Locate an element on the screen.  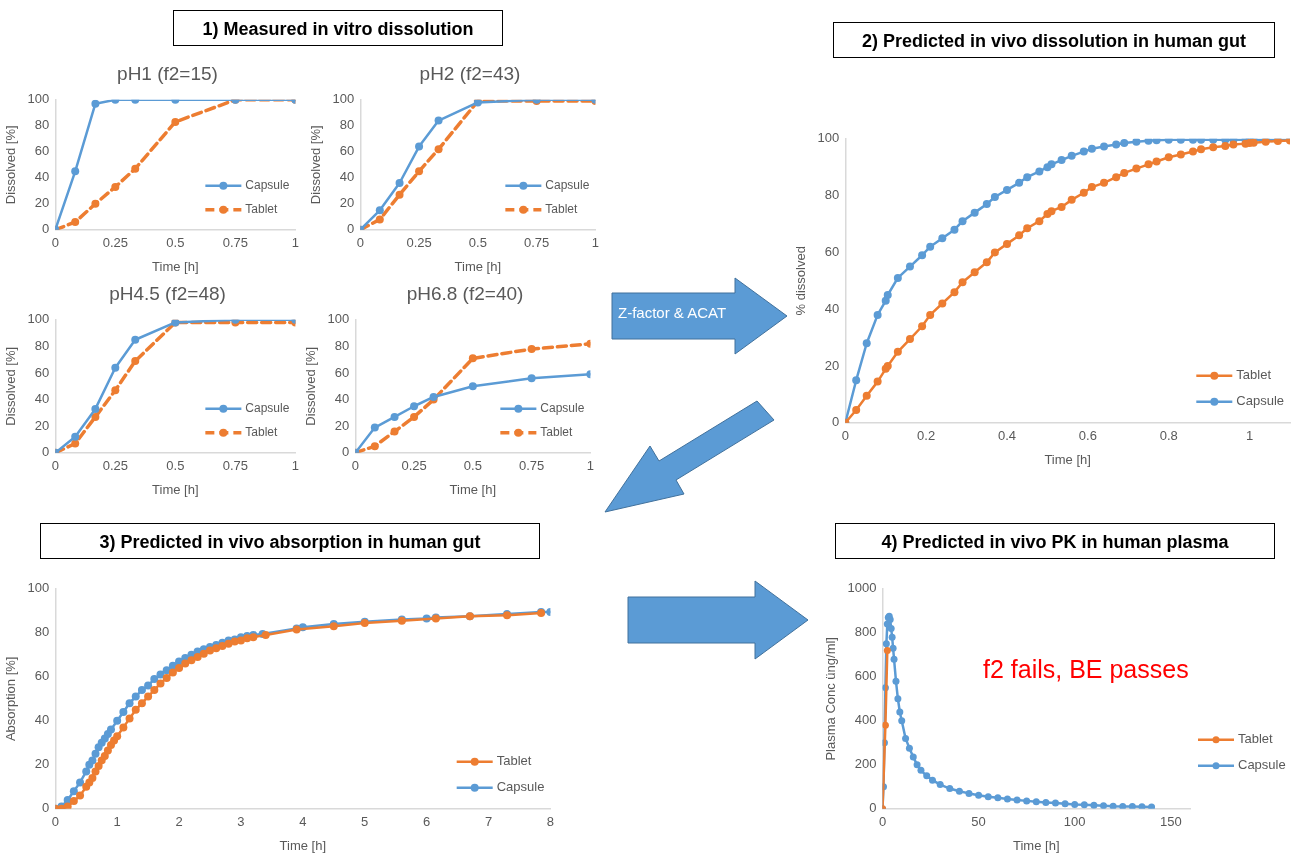
y-axis-title: Plasma Conc üng/ml] is located at coordinates (831, 699).